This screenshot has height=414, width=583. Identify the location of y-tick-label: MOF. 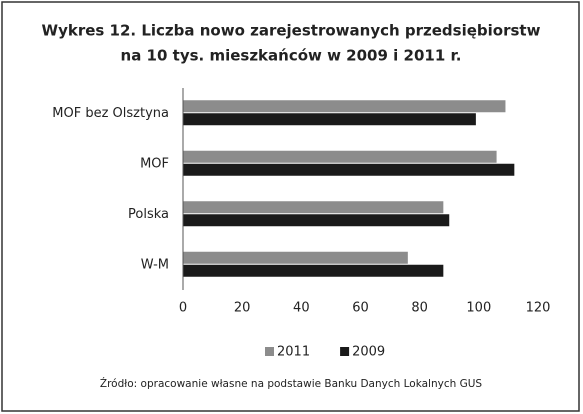
(154, 163).